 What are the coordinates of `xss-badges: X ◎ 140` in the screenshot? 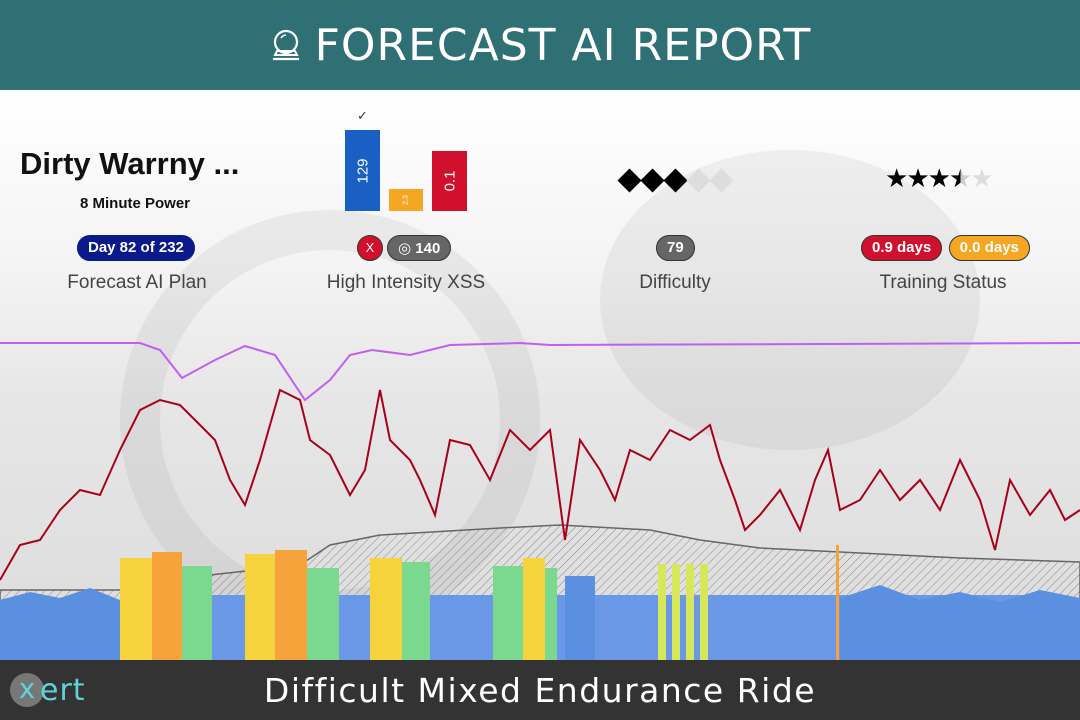 It's located at (404, 248).